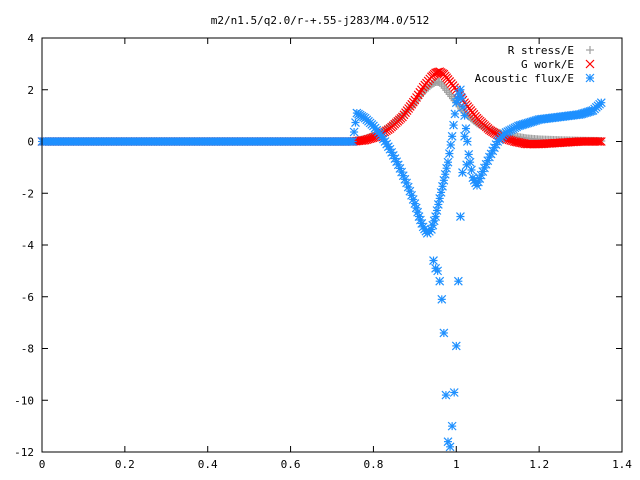 The image size is (640, 480). What do you see at coordinates (373, 464) in the screenshot?
I see `x-tick-label: 0.8` at bounding box center [373, 464].